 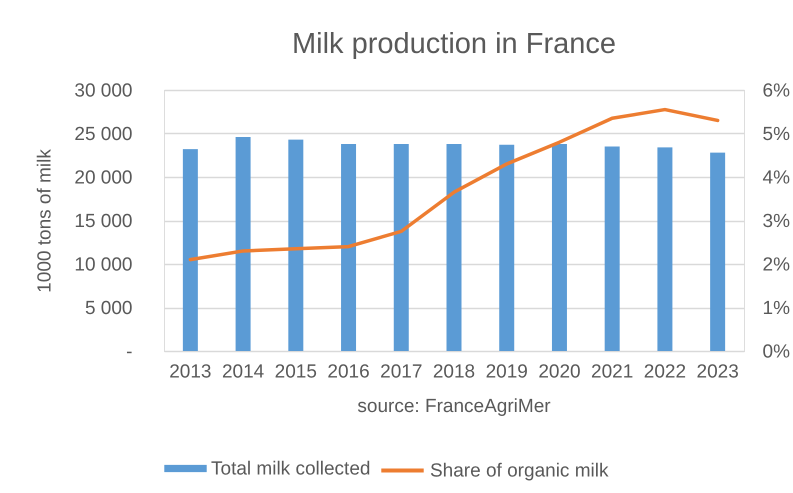 What do you see at coordinates (776, 178) in the screenshot?
I see `y2-tick-label: 4%` at bounding box center [776, 178].